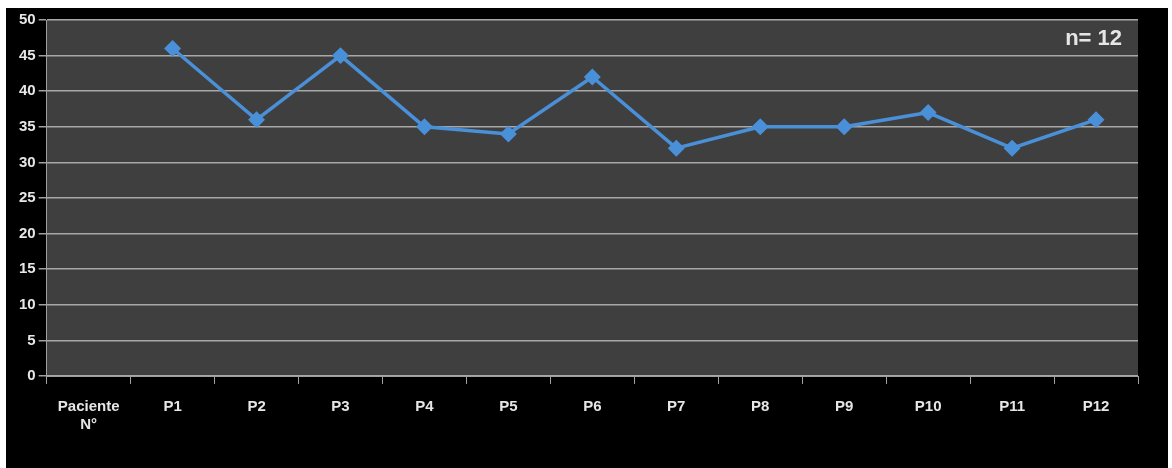 The image size is (1172, 468). What do you see at coordinates (31, 375) in the screenshot?
I see `y-tick-label: 0` at bounding box center [31, 375].